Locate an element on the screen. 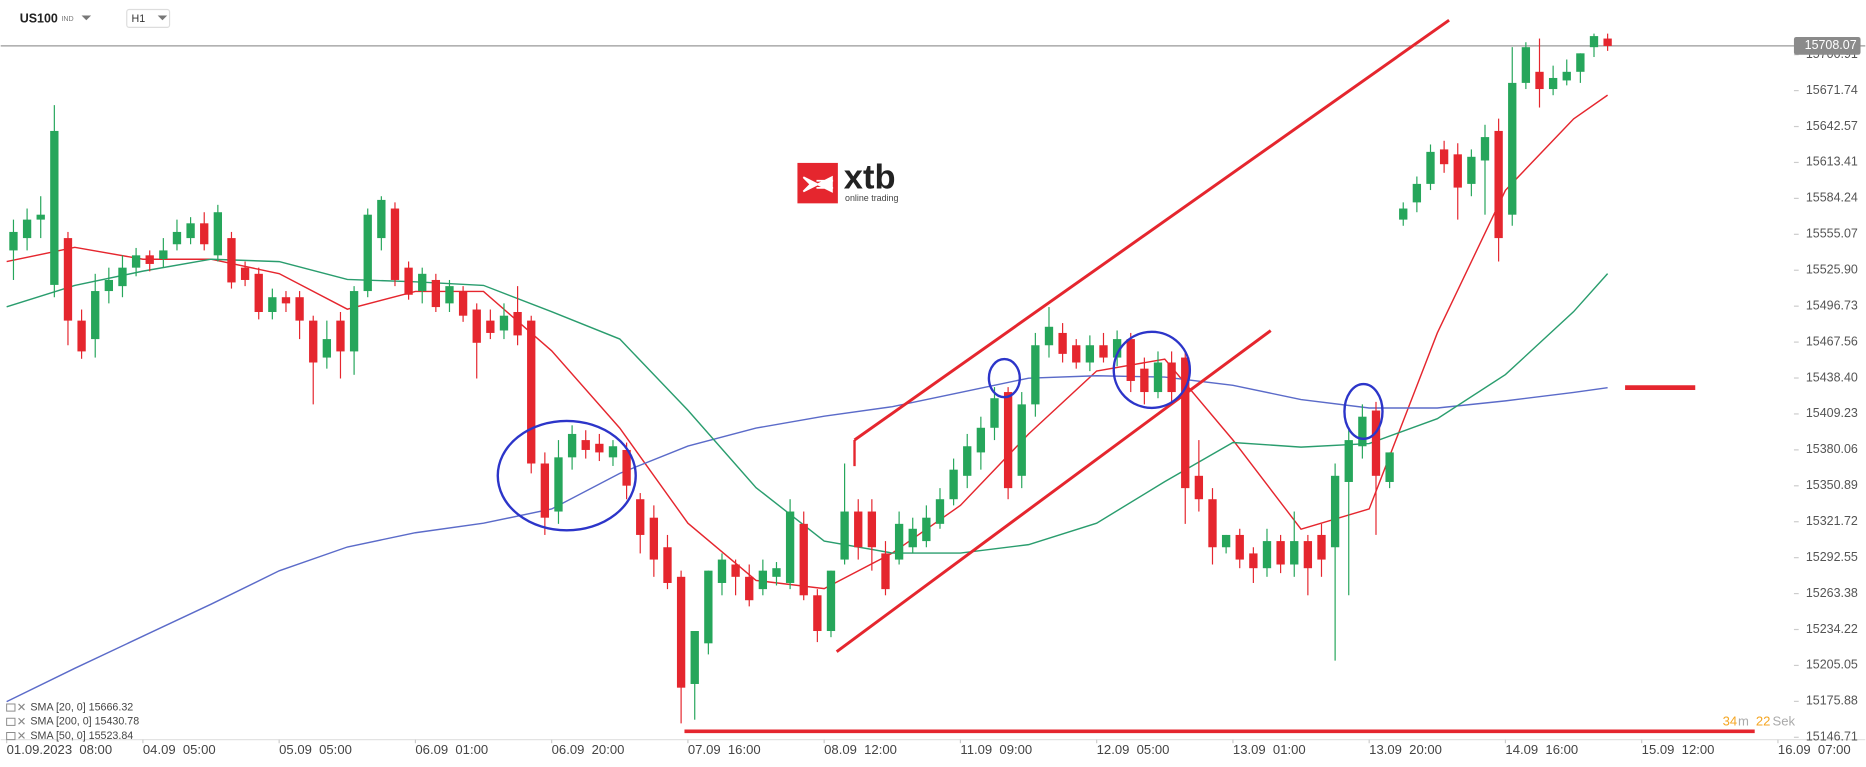  legend-entry: SMA [200, 0] 15430.78 is located at coordinates (84, 722).